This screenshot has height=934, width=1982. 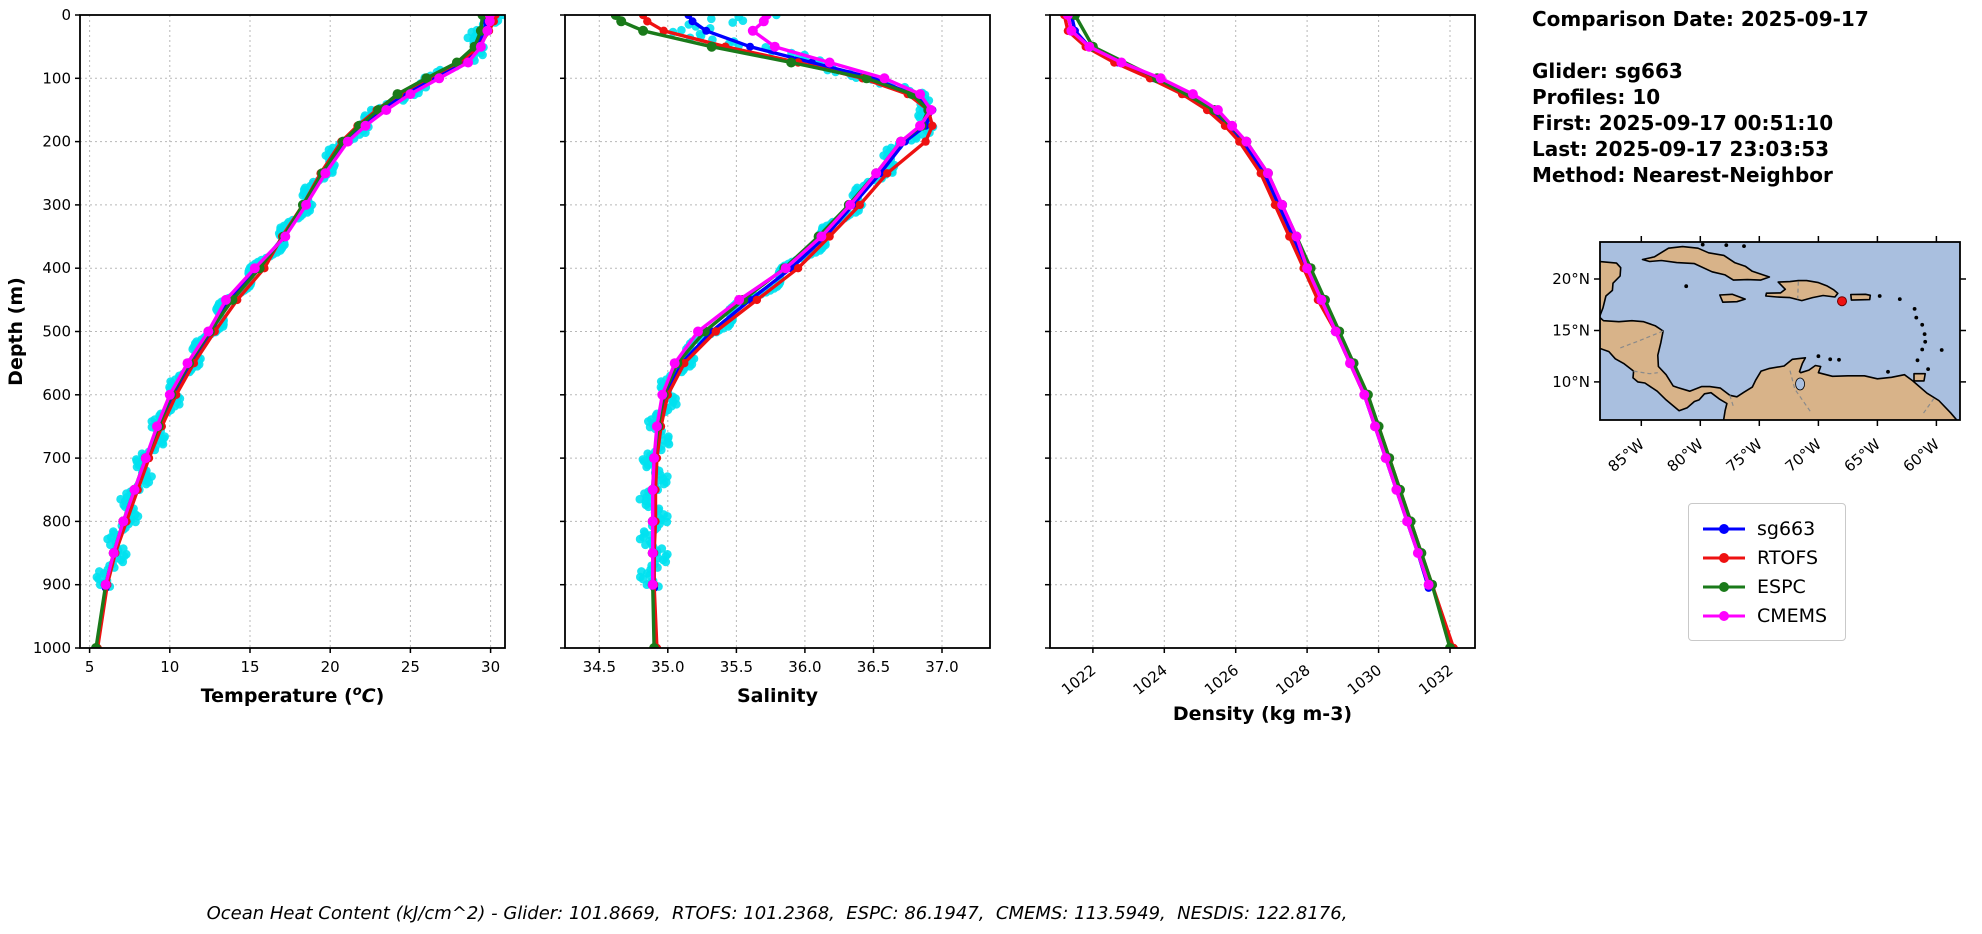 I want to click on svg-text: 30, so click(x=490, y=667).